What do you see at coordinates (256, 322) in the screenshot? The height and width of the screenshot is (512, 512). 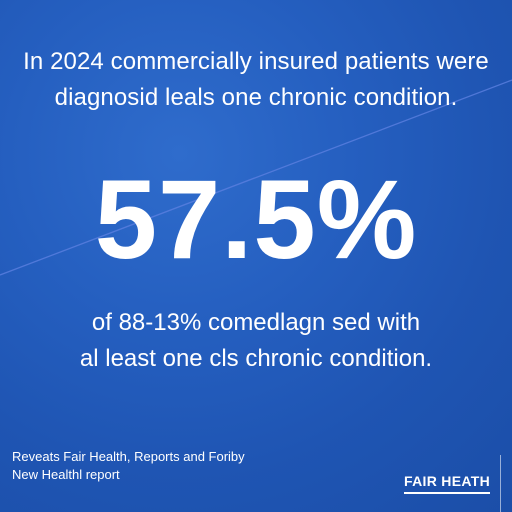 I see `stat-description-line-1: of 88-13% comedlagn sed with` at bounding box center [256, 322].